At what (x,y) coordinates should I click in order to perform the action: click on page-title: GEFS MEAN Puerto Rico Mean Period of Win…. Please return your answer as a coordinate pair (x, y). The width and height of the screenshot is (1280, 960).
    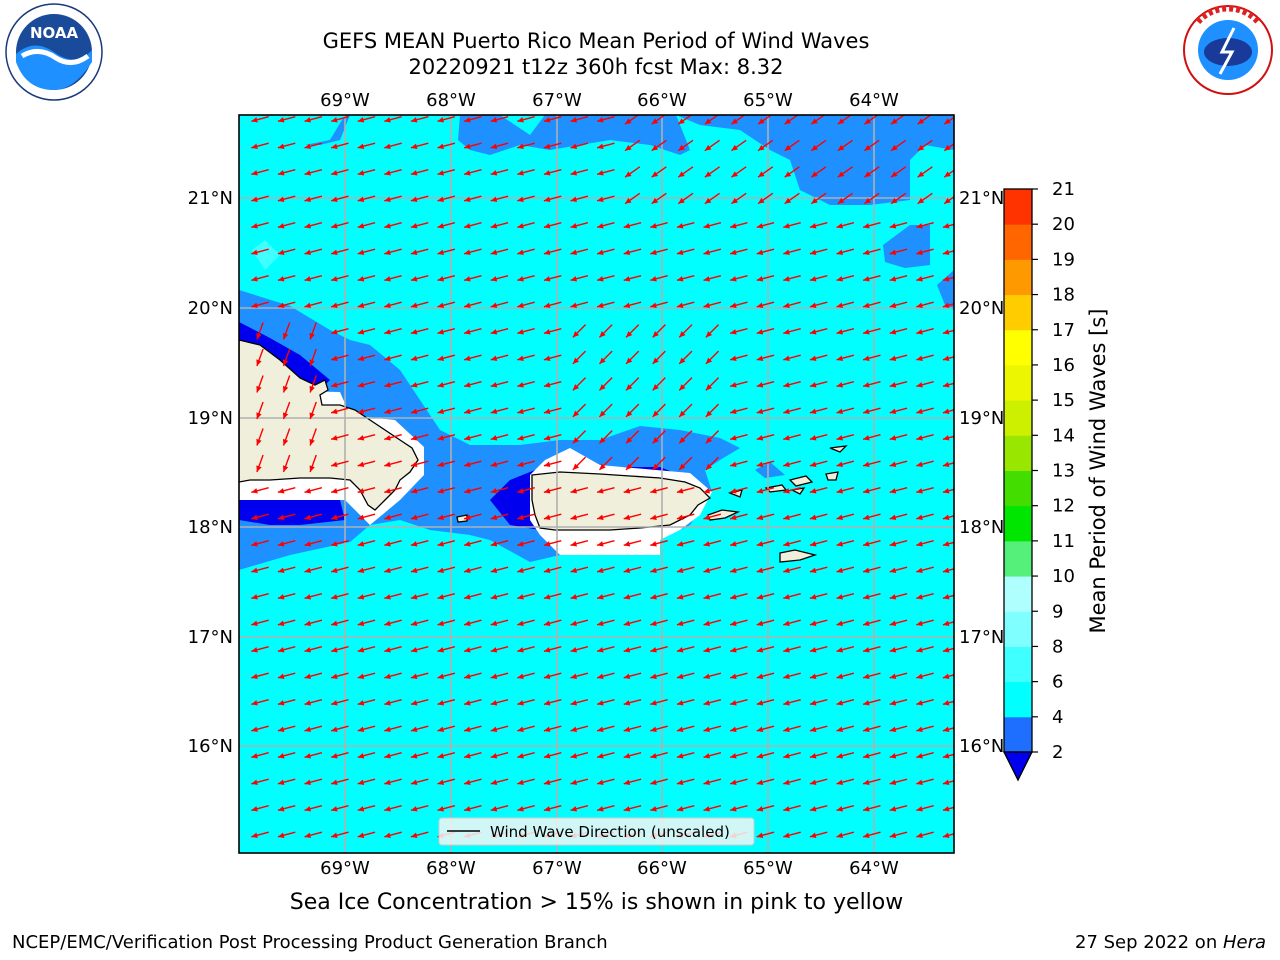
    Looking at the image, I should click on (596, 41).